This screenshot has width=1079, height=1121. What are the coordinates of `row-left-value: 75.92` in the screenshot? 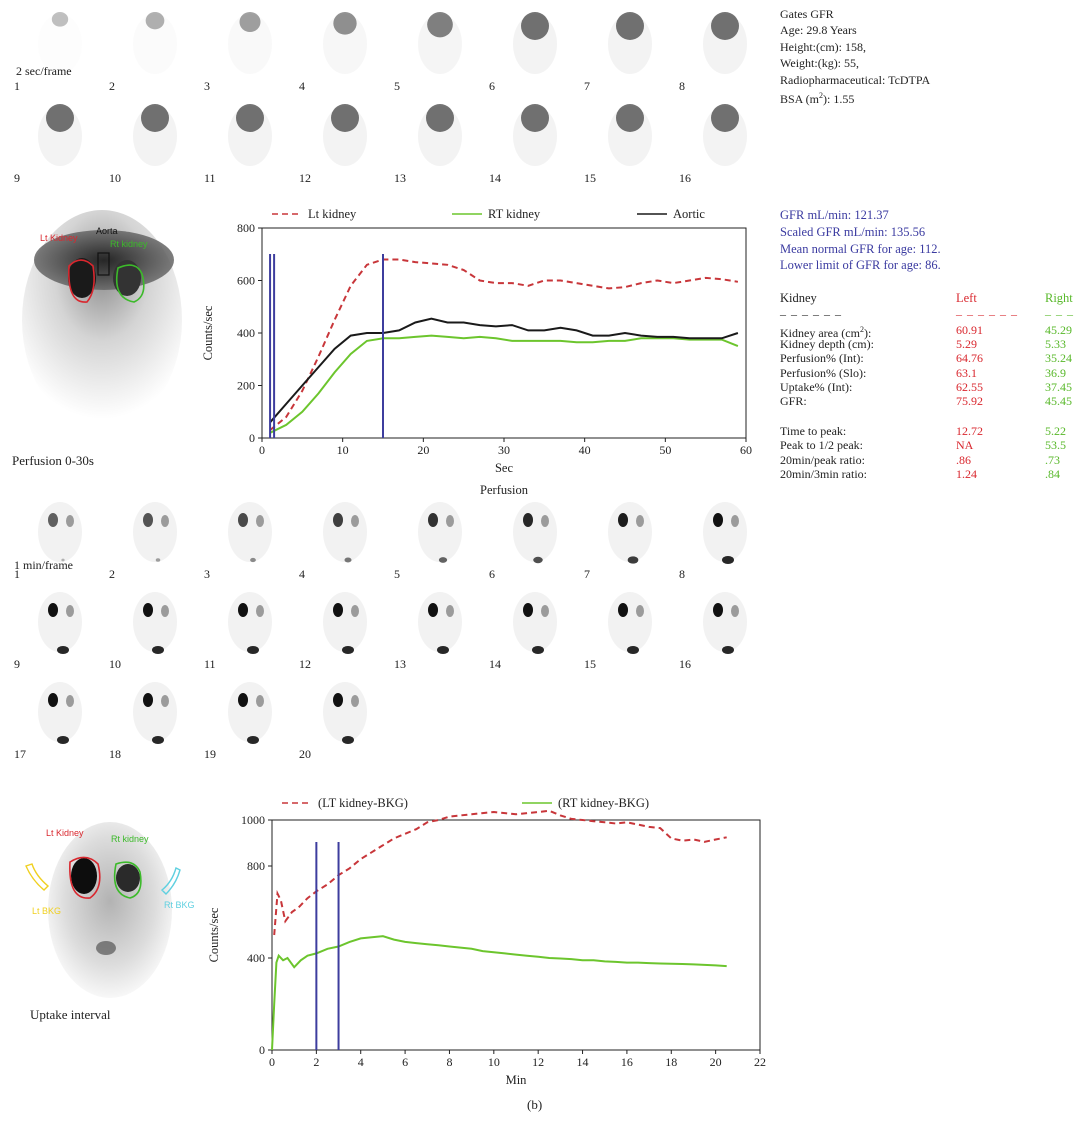 It's located at (969, 400).